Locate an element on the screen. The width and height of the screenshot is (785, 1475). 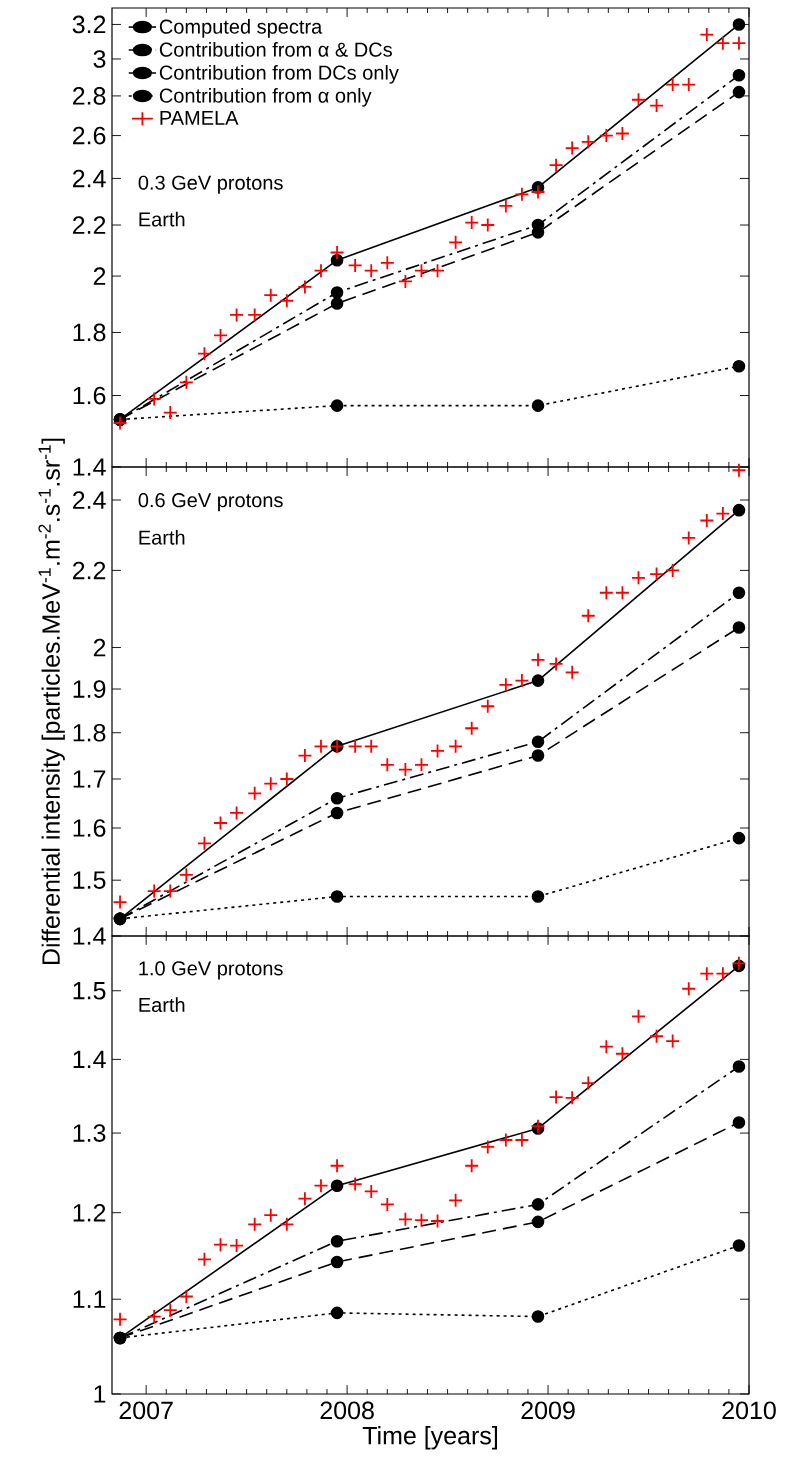
y-tick-label: 3.2 is located at coordinates (89, 24).